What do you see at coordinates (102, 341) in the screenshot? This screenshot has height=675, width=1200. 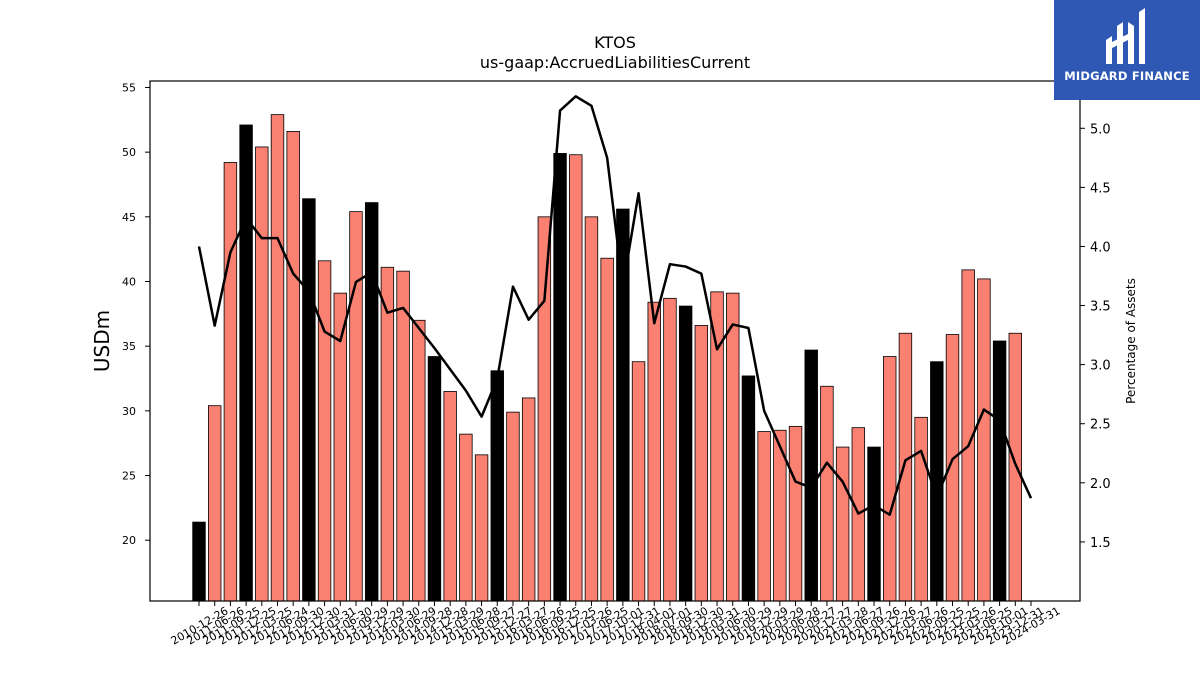 I see `y-axis-label: USDm` at bounding box center [102, 341].